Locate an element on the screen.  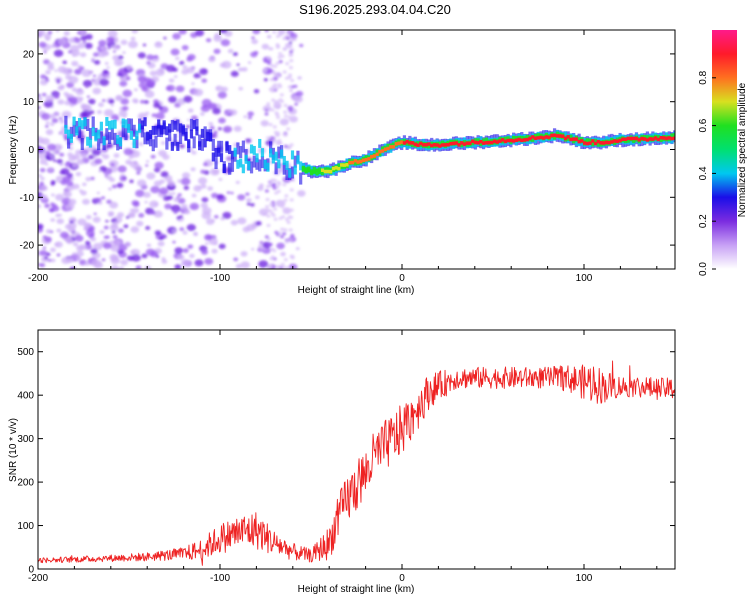
y-tick-label: 400 is located at coordinates (25, 396).